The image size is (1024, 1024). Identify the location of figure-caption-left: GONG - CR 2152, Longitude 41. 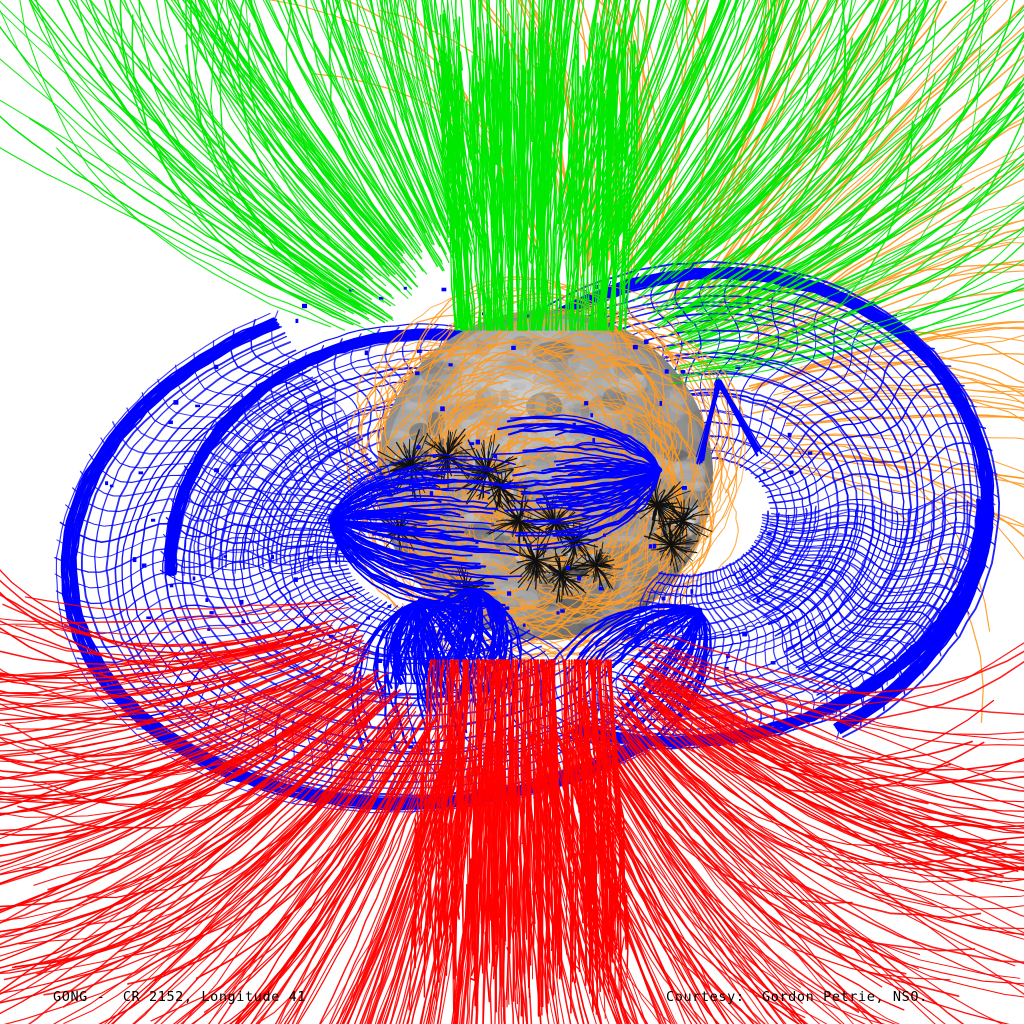
(180, 997).